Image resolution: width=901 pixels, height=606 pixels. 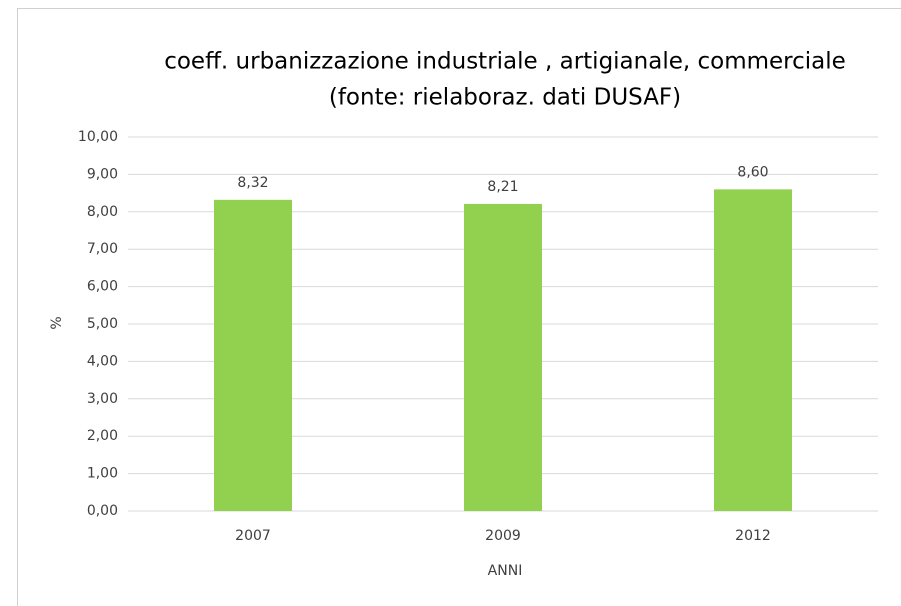 I want to click on y-tick-label: 6,00, so click(x=102, y=287).